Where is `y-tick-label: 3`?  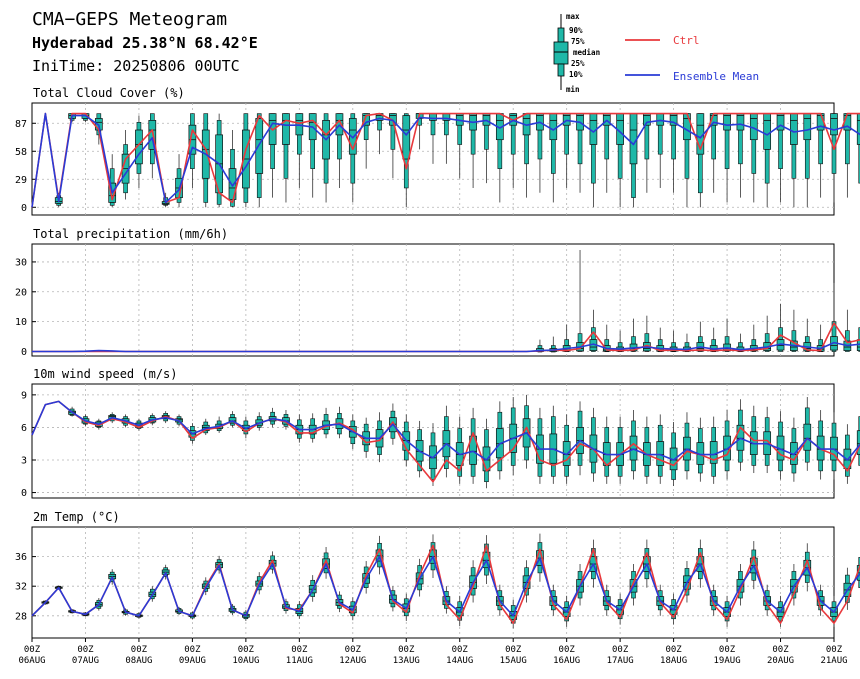
y-tick-label: 3 is located at coordinates (24, 461).